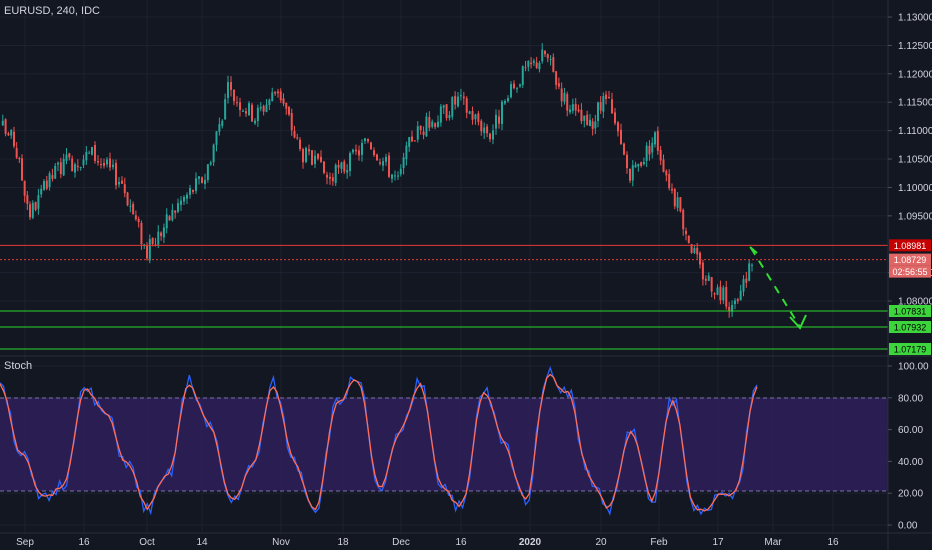 The width and height of the screenshot is (932, 550). Describe the element at coordinates (427, 542) in the screenshot. I see `time-axis: Sep 16 Oct 14 Nov 18 Dec 16 2020 20 Feb 17 Mar 16` at that location.